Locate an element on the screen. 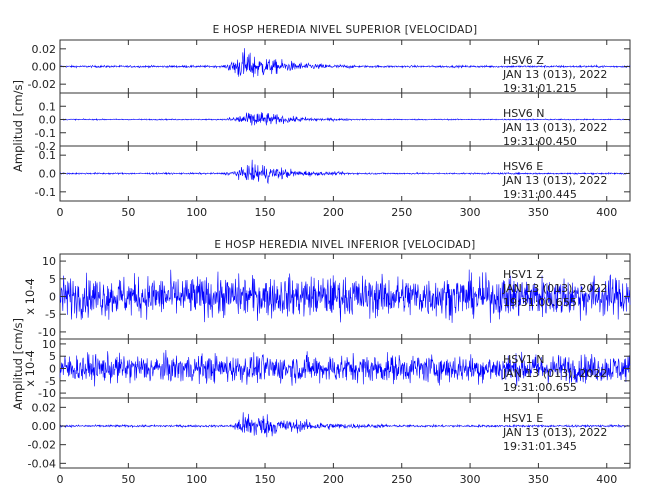 Image resolution: width=650 pixels, height=500 pixels. trace-annotation: HSV1 N is located at coordinates (524, 359).